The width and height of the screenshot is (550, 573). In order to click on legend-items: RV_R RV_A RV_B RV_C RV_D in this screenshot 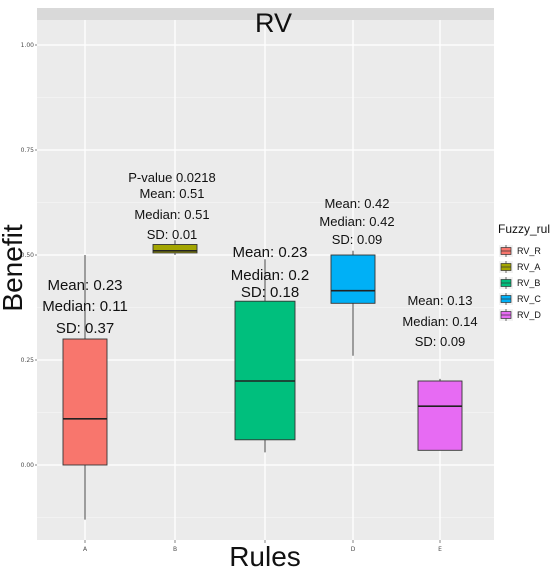, I will do `click(520, 283)`.